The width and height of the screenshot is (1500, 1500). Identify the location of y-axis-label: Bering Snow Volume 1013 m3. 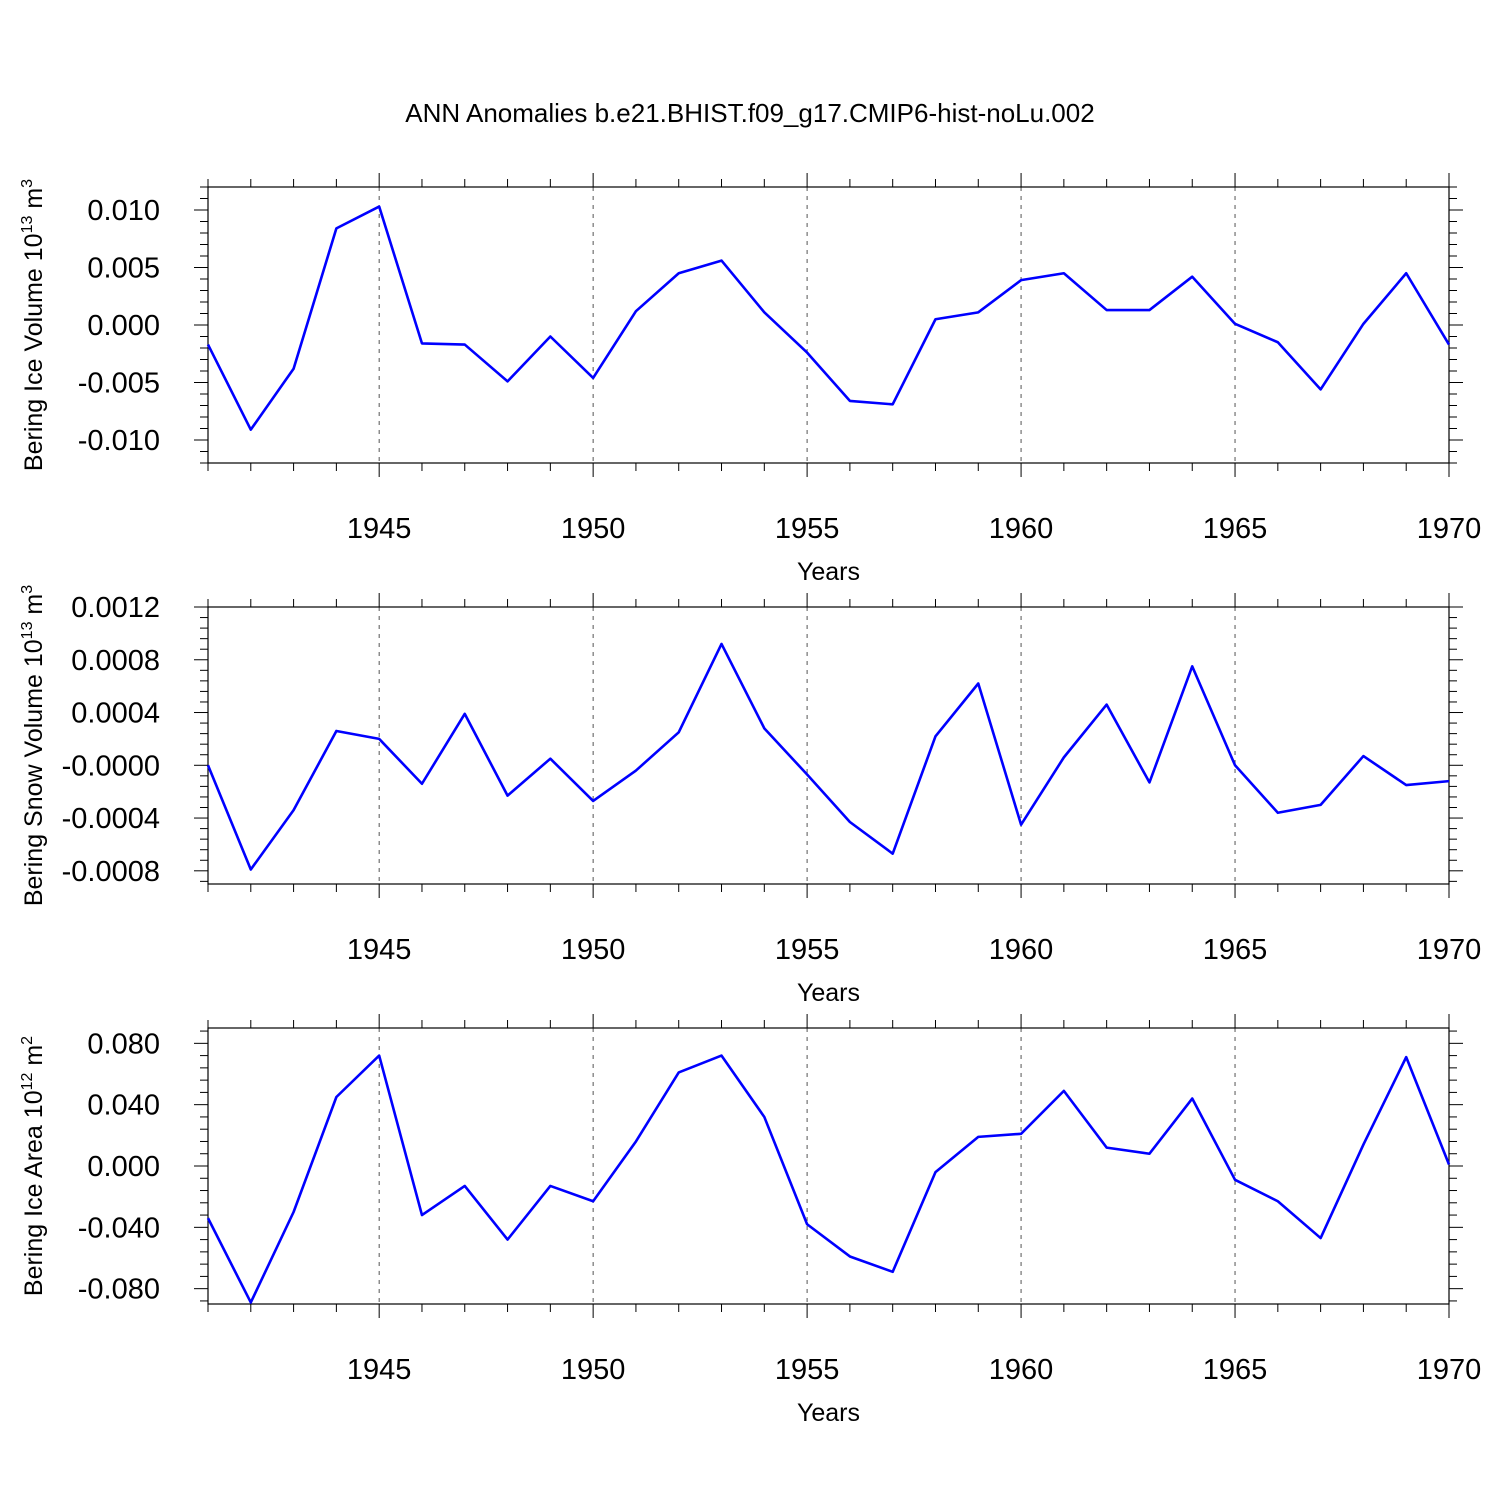
(33, 745).